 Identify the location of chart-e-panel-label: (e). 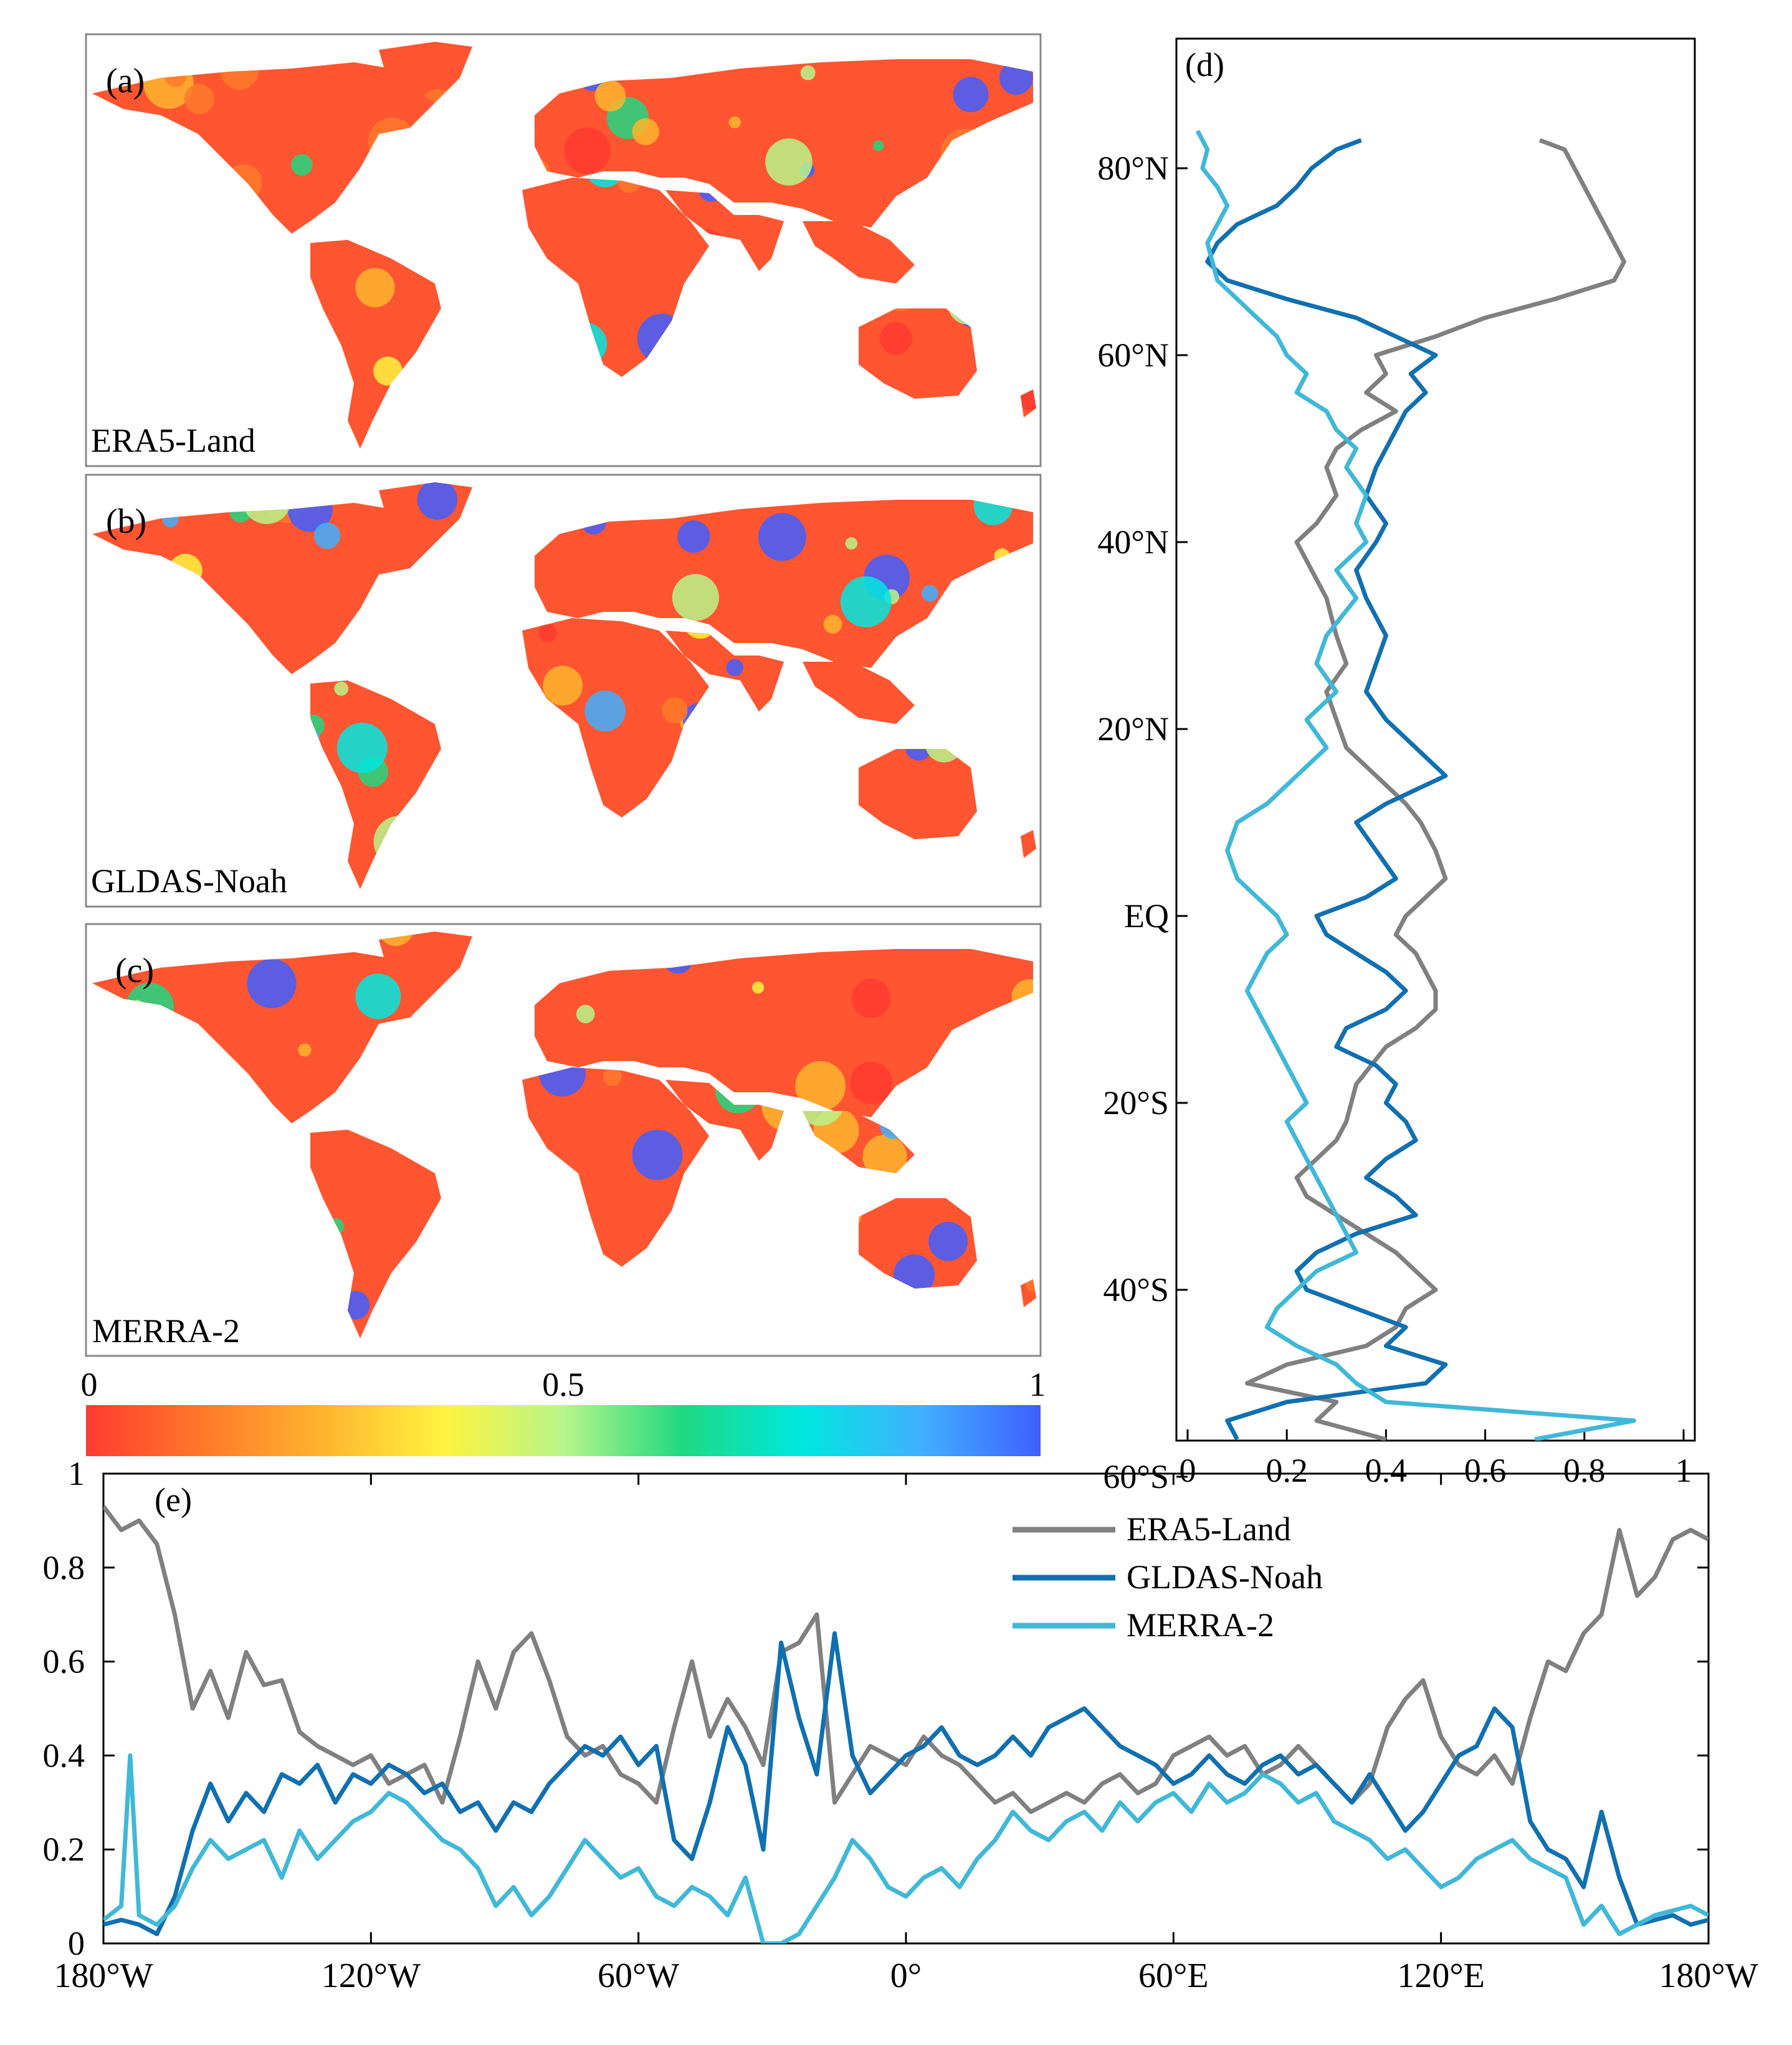
(173, 1499).